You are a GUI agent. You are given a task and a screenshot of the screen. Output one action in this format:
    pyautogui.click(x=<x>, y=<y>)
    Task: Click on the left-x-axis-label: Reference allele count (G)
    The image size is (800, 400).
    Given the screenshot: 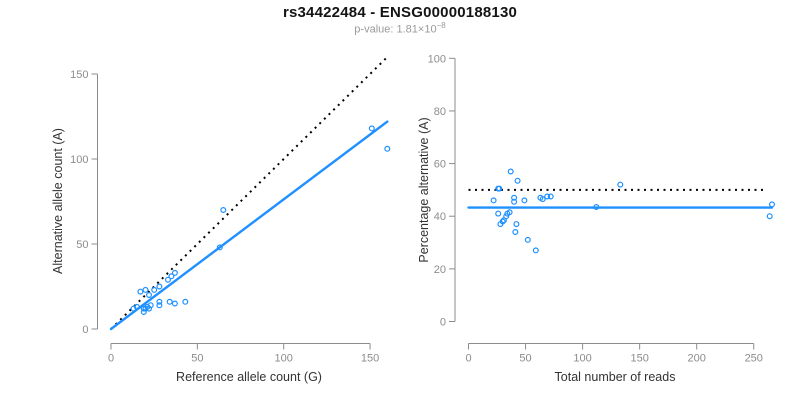 What is the action you would take?
    pyautogui.click(x=249, y=377)
    